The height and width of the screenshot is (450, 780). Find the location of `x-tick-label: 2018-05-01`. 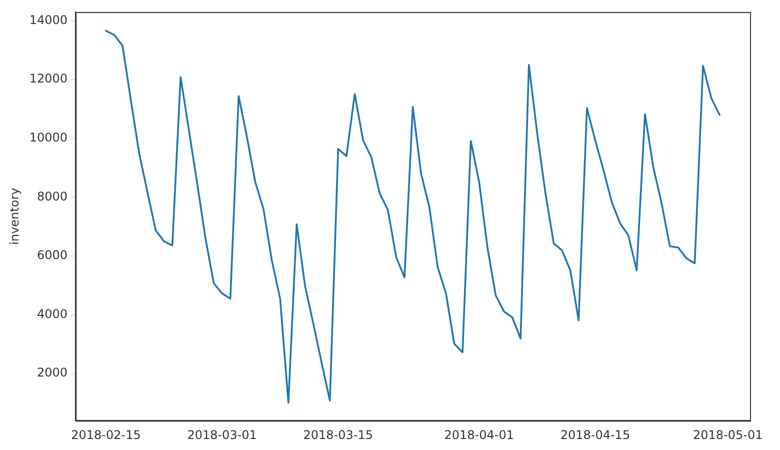

x-tick-label: 2018-05-01 is located at coordinates (728, 435).